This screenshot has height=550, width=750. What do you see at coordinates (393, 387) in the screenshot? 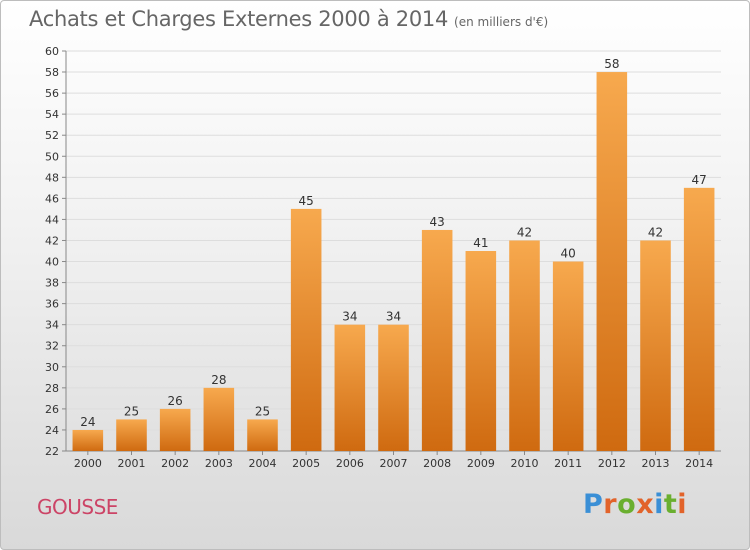
I see `bar-2007` at bounding box center [393, 387].